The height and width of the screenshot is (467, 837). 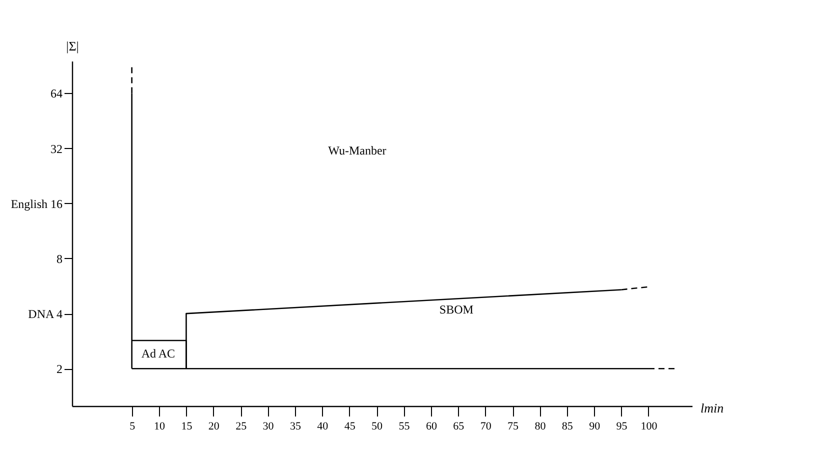 I want to click on x-tick-label: 40, so click(x=323, y=426).